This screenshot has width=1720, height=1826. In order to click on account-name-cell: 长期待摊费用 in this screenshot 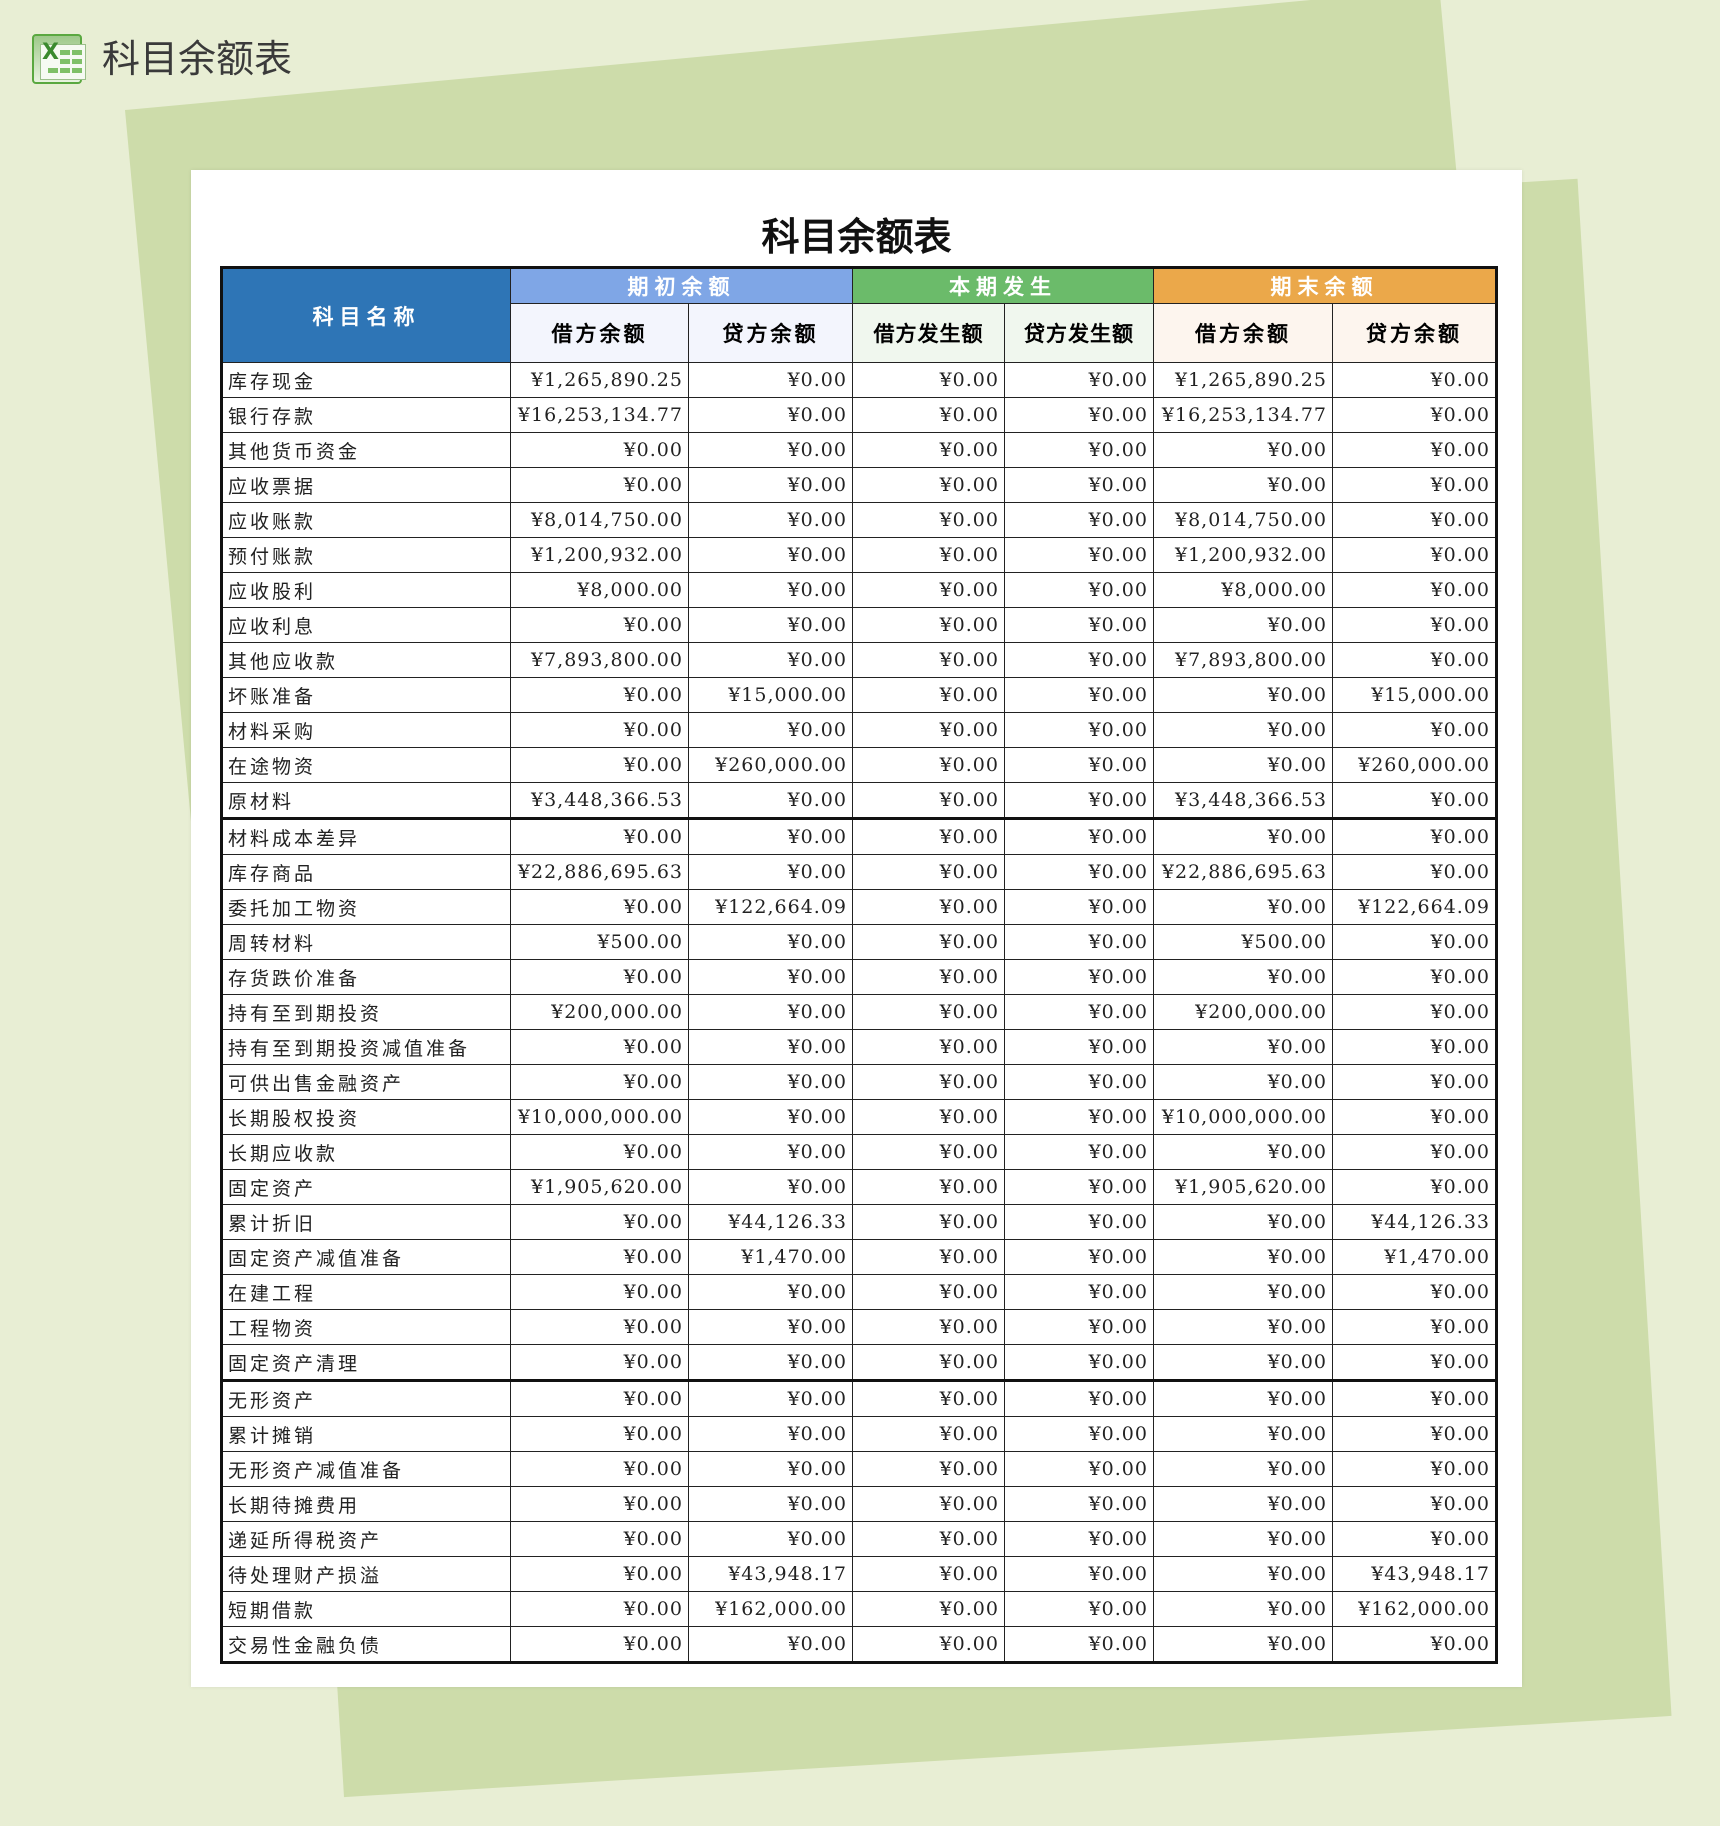, I will do `click(366, 1504)`.